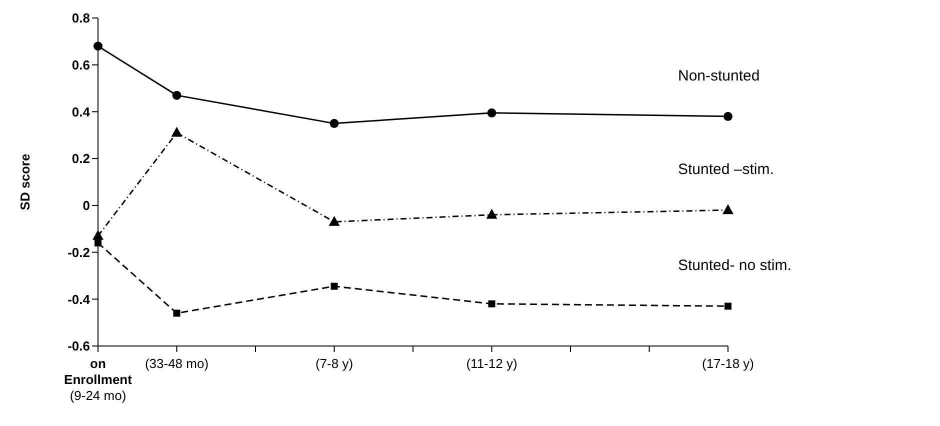 This screenshot has height=426, width=940. Describe the element at coordinates (79, 346) in the screenshot. I see `y-tick-label: -0.6` at that location.